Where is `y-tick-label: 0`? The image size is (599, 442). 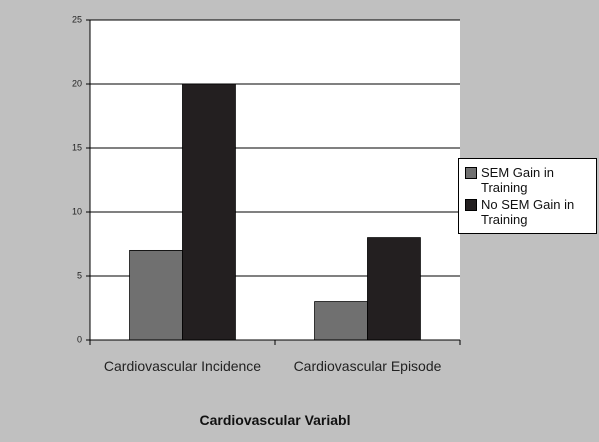 y-tick-label: 0 is located at coordinates (79, 339).